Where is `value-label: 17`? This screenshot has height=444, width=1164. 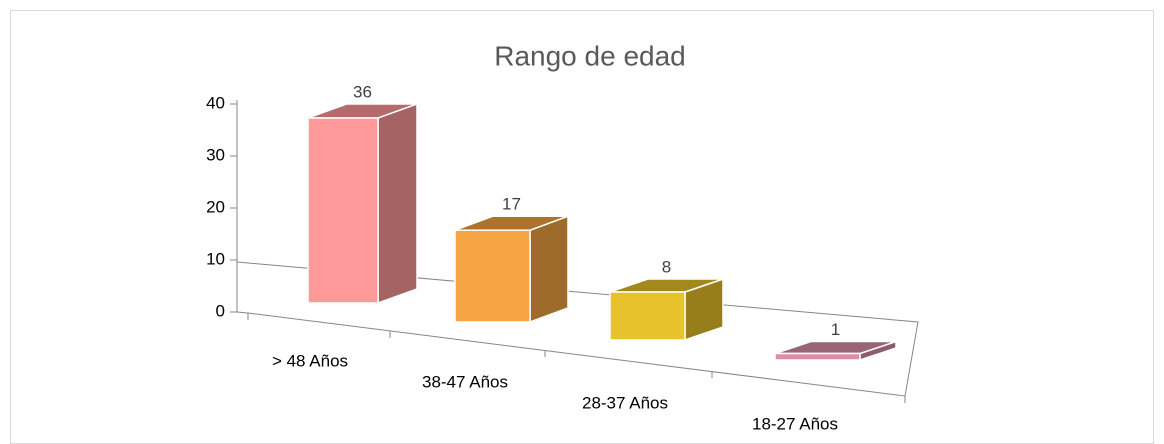 value-label: 17 is located at coordinates (511, 204).